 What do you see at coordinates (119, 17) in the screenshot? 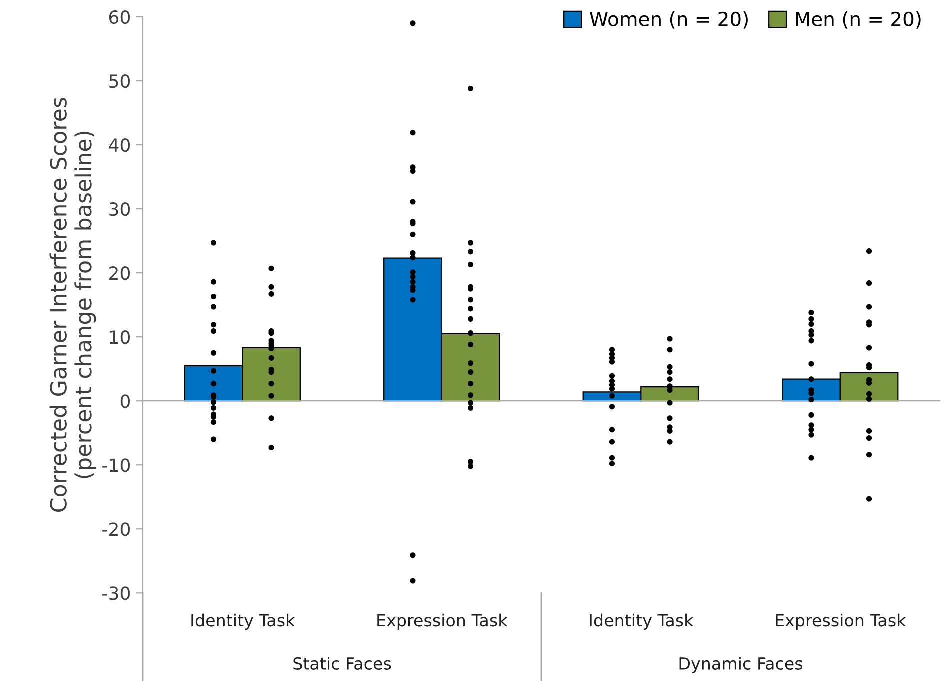
I see `y-tick-label: 60` at bounding box center [119, 17].